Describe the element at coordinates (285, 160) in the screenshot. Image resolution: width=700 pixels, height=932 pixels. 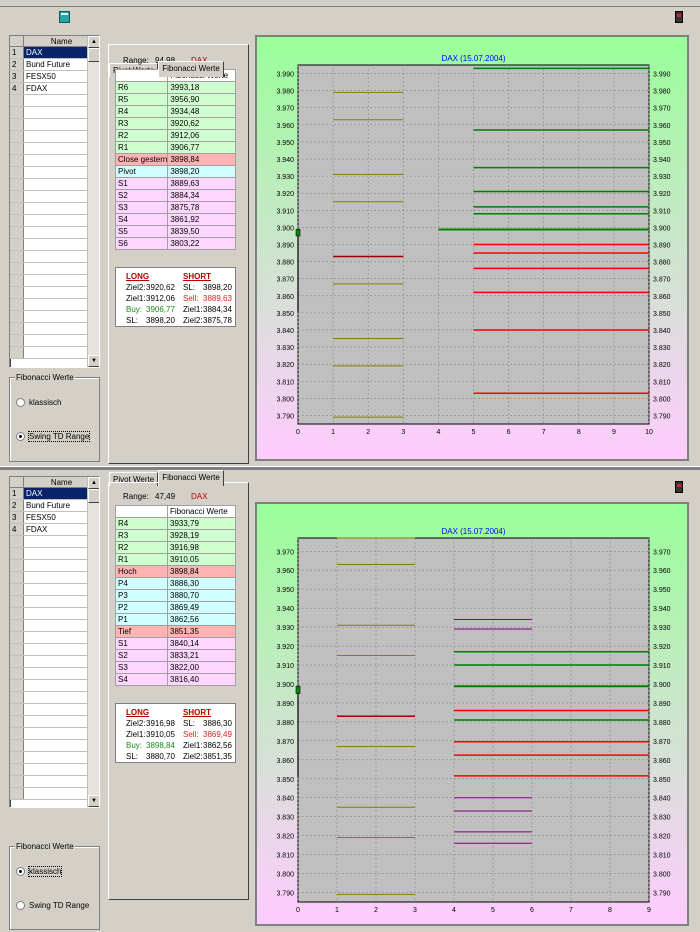
I see `y-tick-label-left: 3.940` at that location.